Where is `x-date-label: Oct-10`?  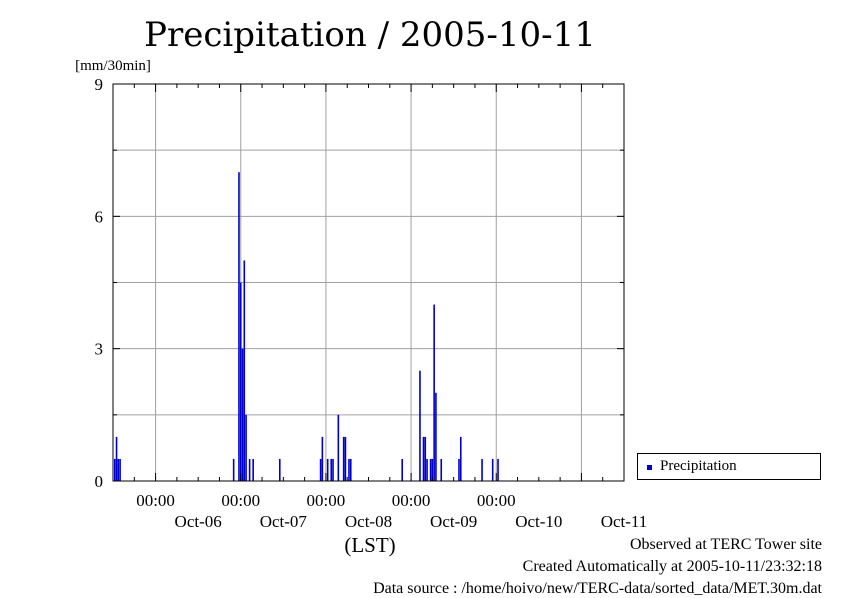 x-date-label: Oct-10 is located at coordinates (538, 521).